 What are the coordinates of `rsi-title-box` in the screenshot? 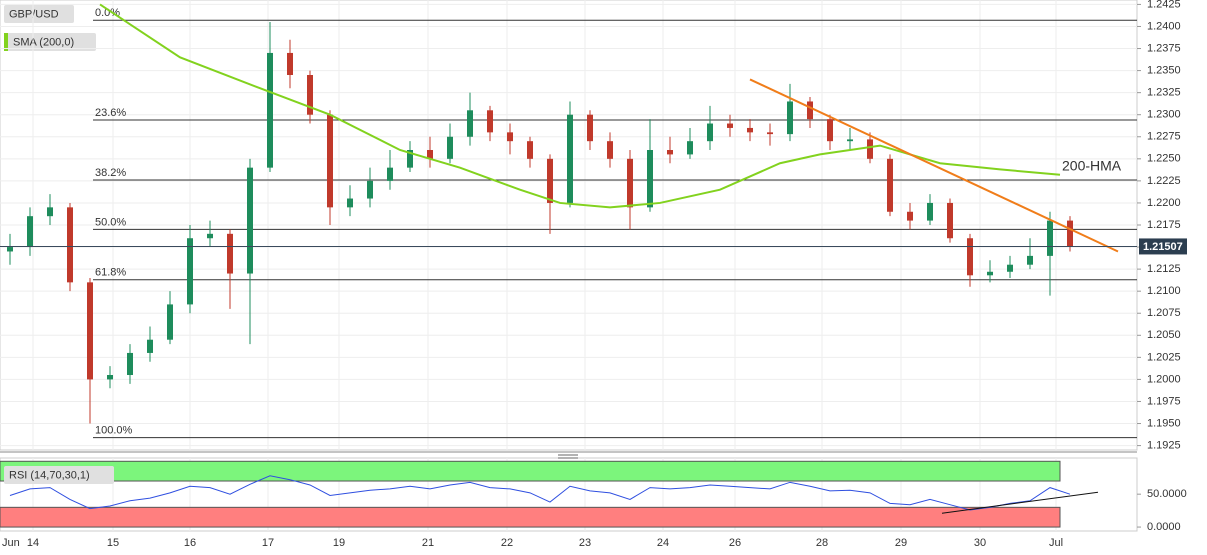 It's located at (59, 475).